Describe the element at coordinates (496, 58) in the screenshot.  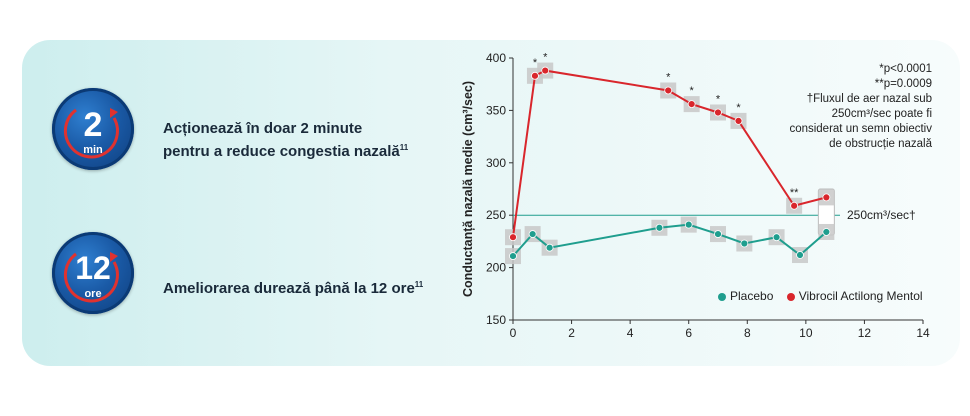
I see `y-tick-label: 400` at that location.